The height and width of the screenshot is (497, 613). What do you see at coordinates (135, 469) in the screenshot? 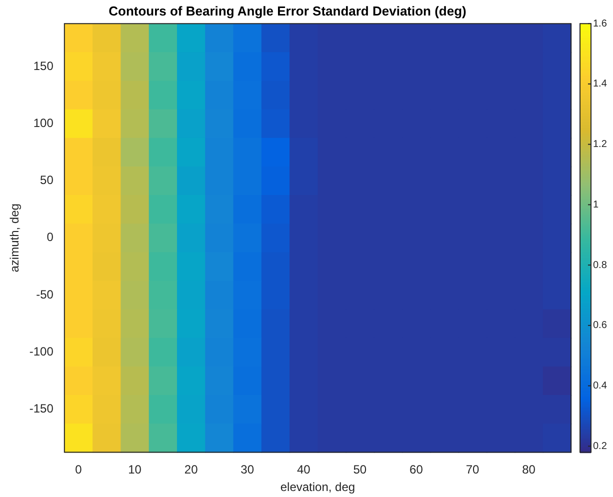
I see `x-tick-label: 10` at bounding box center [135, 469].